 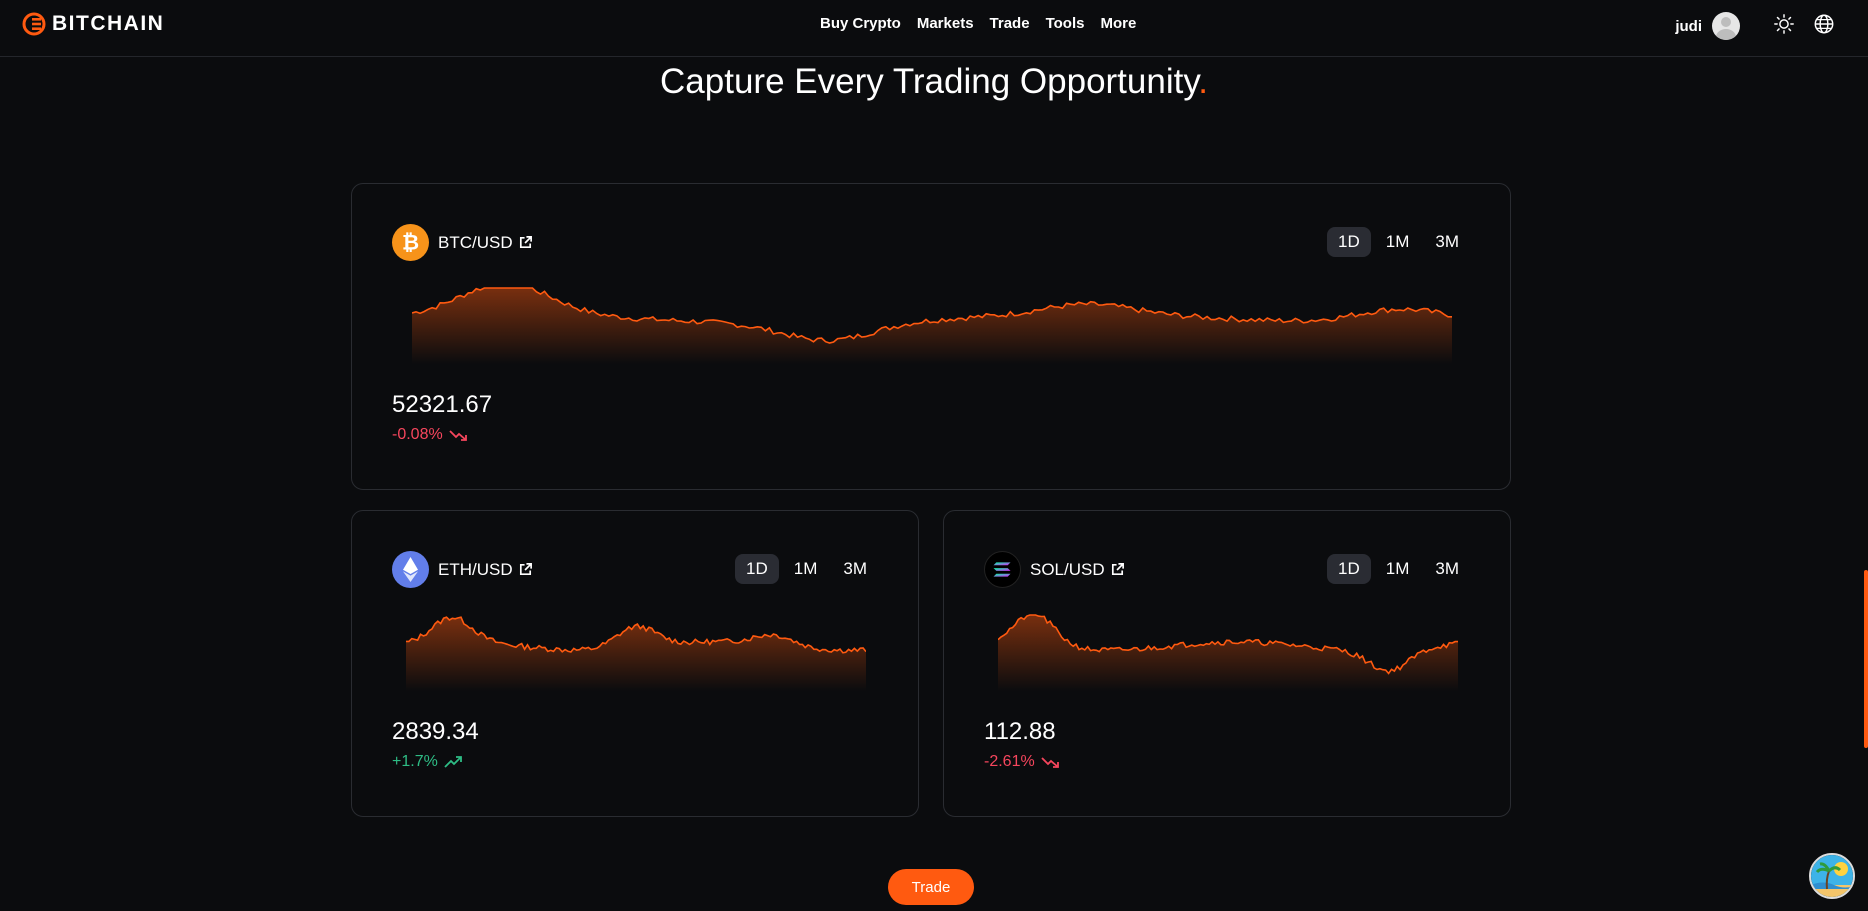 I want to click on pair-label: ETH/USD, so click(x=475, y=569).